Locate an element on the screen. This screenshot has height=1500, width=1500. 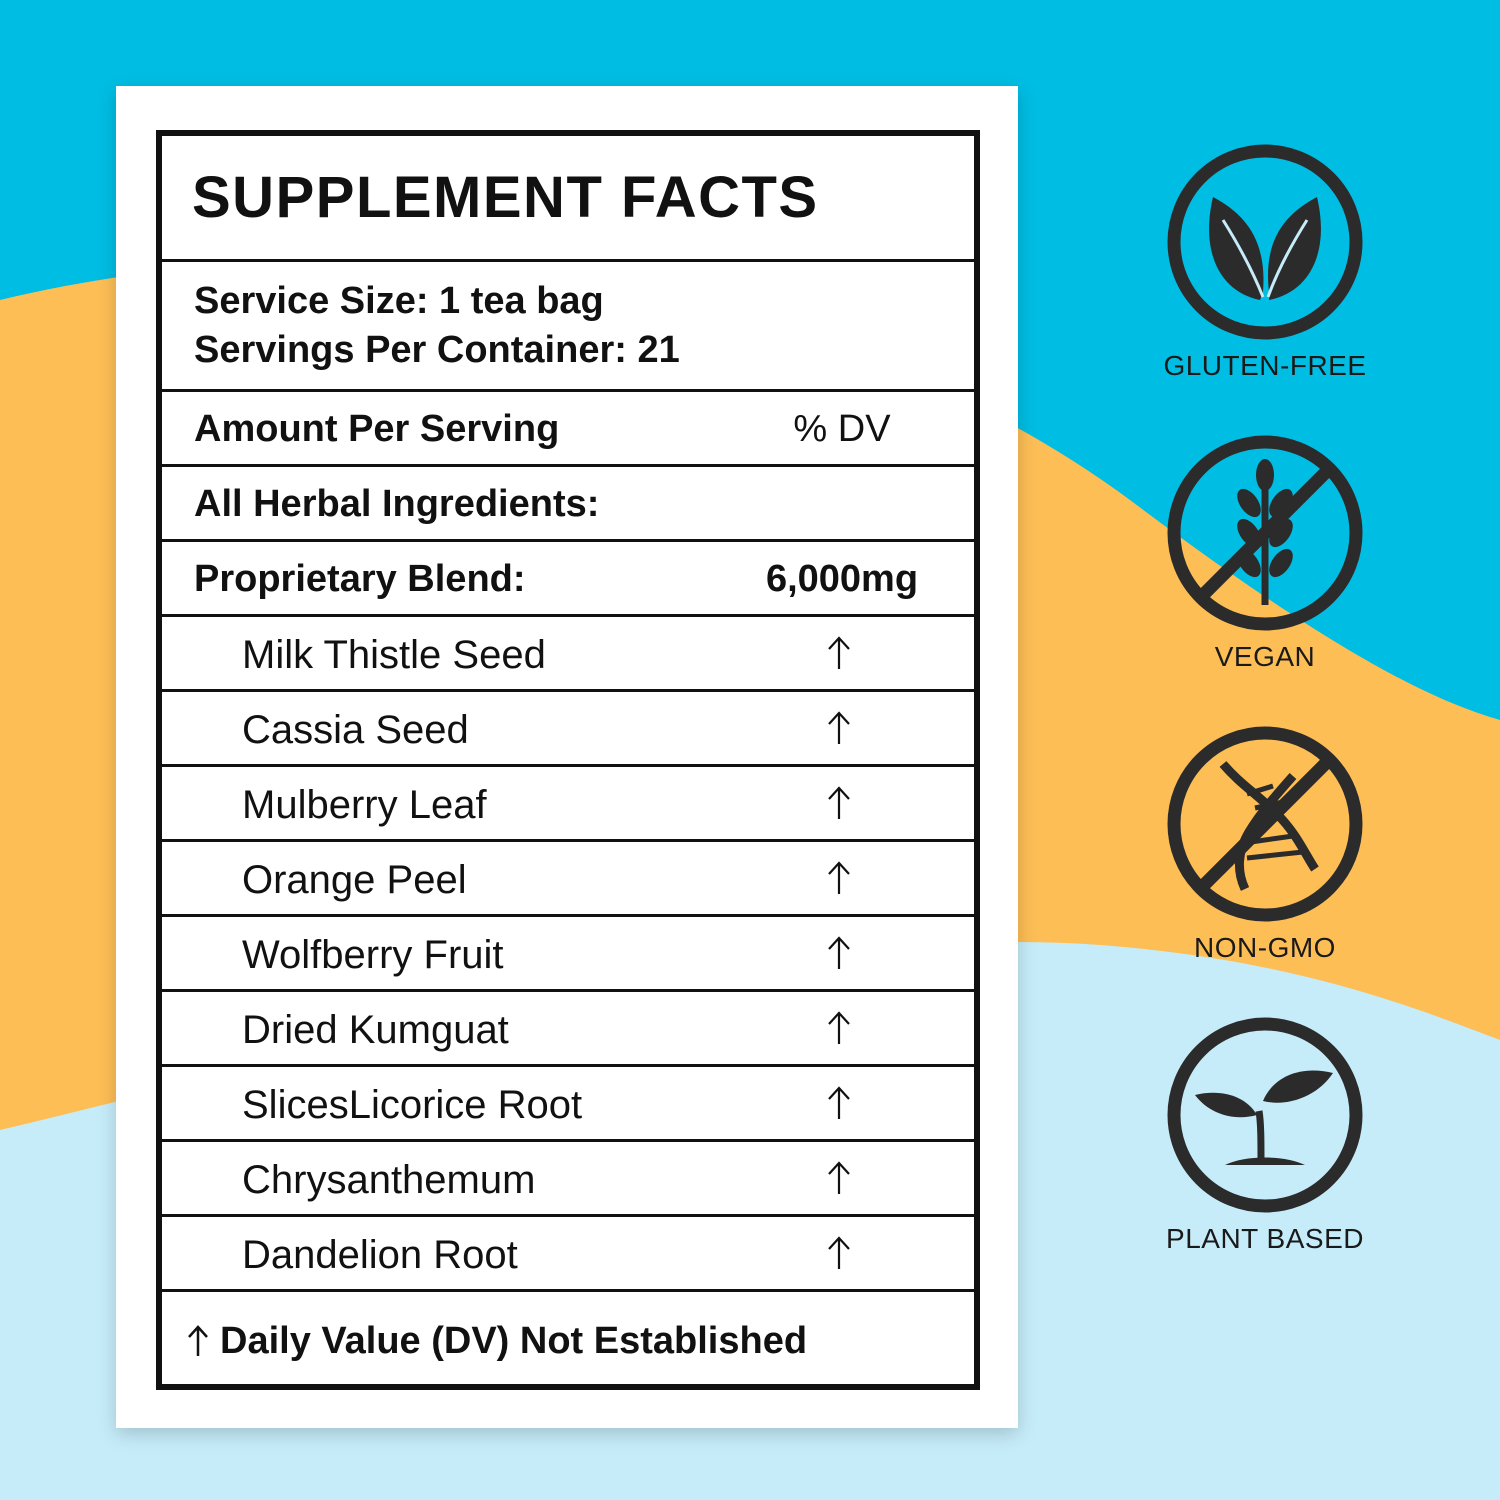
ingredient-name: Chrysanthemum is located at coordinates (389, 1180).